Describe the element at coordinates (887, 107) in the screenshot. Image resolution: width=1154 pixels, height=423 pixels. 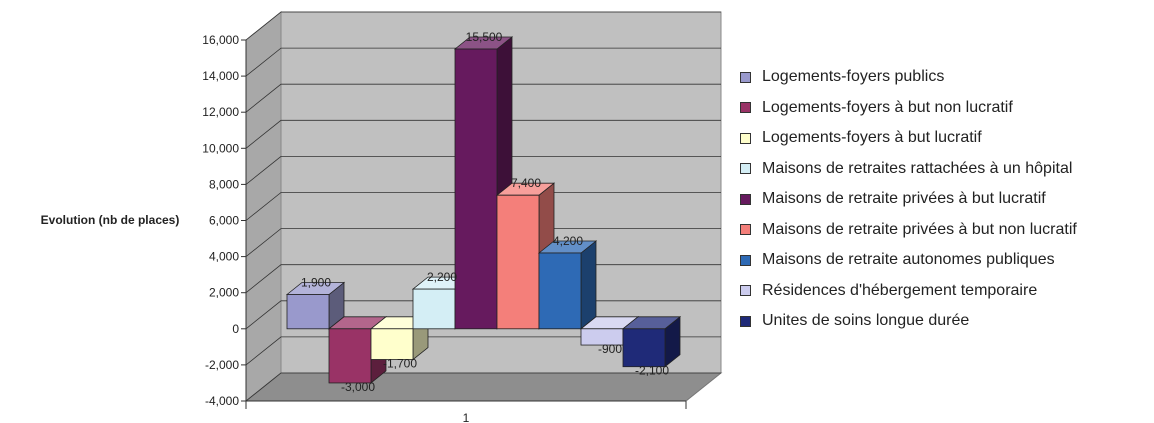
I see `legend-label: Logements-foyers à but non lucratif` at that location.